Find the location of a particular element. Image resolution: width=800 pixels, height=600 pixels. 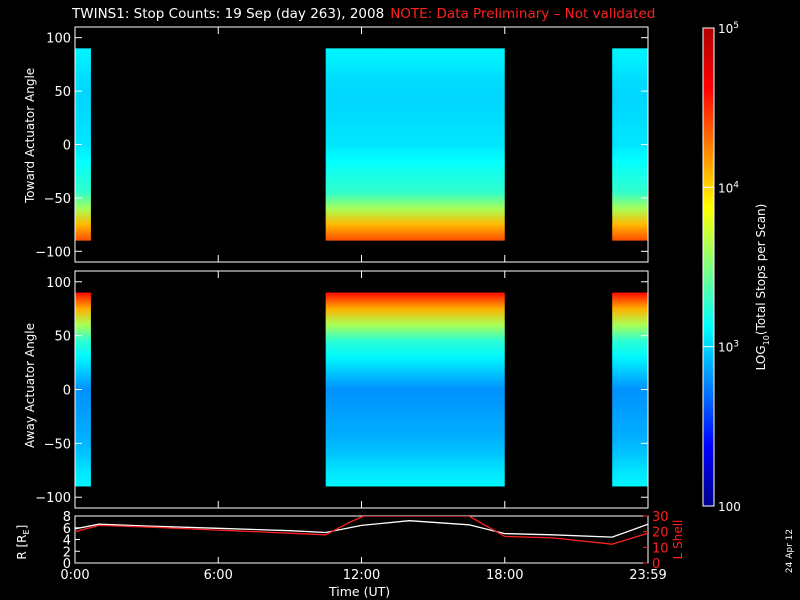

preliminary-note: NOTE: Data Preliminary – Not validated is located at coordinates (523, 14).